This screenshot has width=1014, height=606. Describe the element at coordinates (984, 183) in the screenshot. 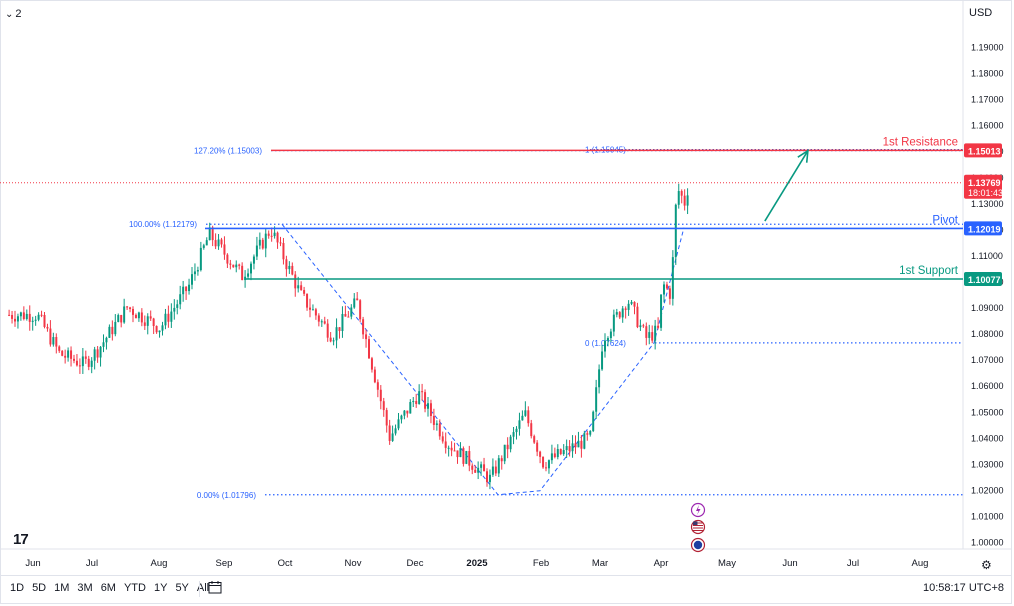

I see `current-price-label: 1.13769` at that location.